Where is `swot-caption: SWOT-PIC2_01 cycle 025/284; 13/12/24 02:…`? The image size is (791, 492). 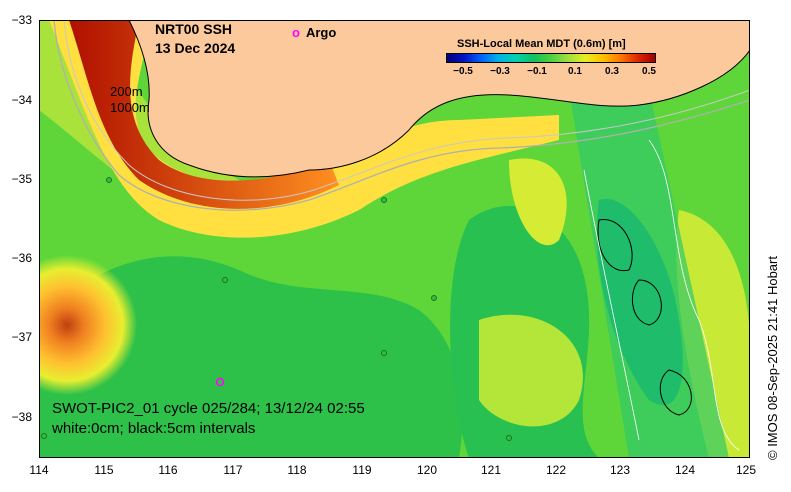
swot-caption: SWOT-PIC2_01 cycle 025/284; 13/12/24 02:… is located at coordinates (208, 419).